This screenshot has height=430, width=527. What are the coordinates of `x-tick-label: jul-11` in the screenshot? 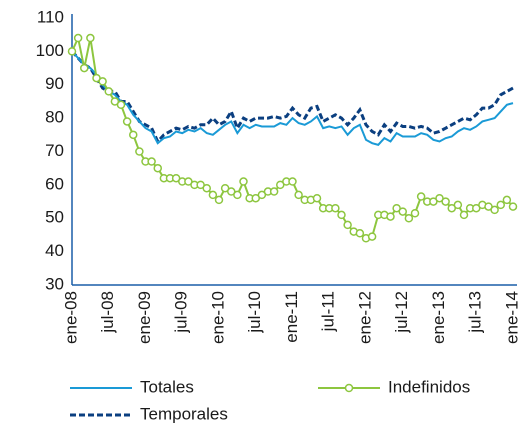 It's located at (328, 311).